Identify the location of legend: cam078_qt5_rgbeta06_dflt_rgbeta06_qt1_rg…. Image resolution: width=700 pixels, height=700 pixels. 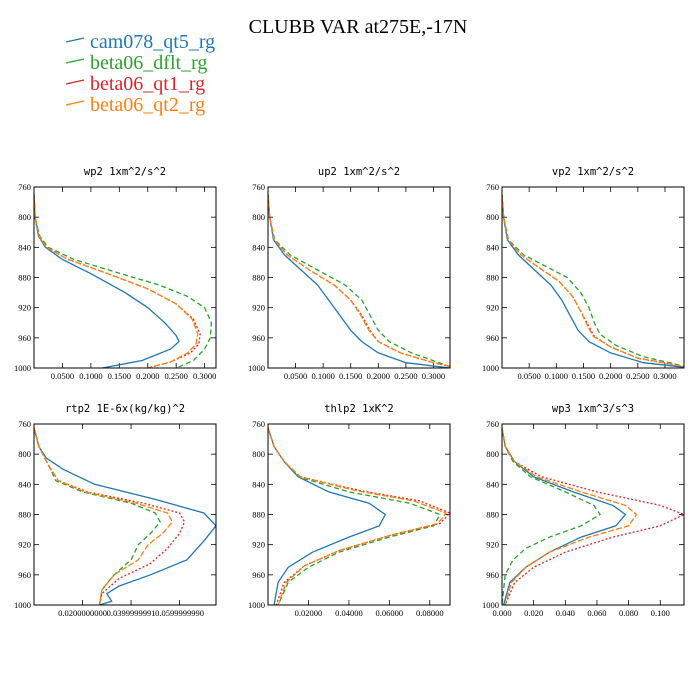
(140, 73).